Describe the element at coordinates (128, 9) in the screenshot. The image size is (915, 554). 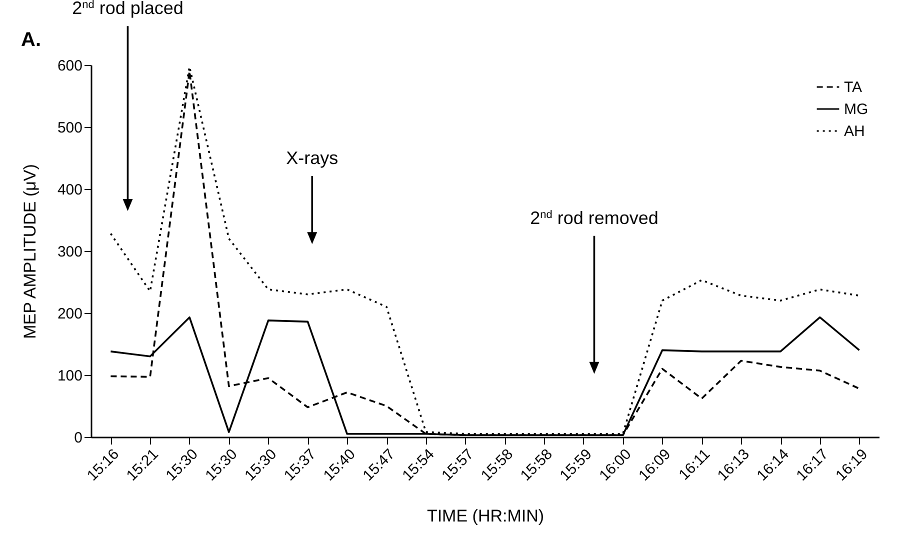
I see `text: 2$^{nd}$ rod placed` at that location.